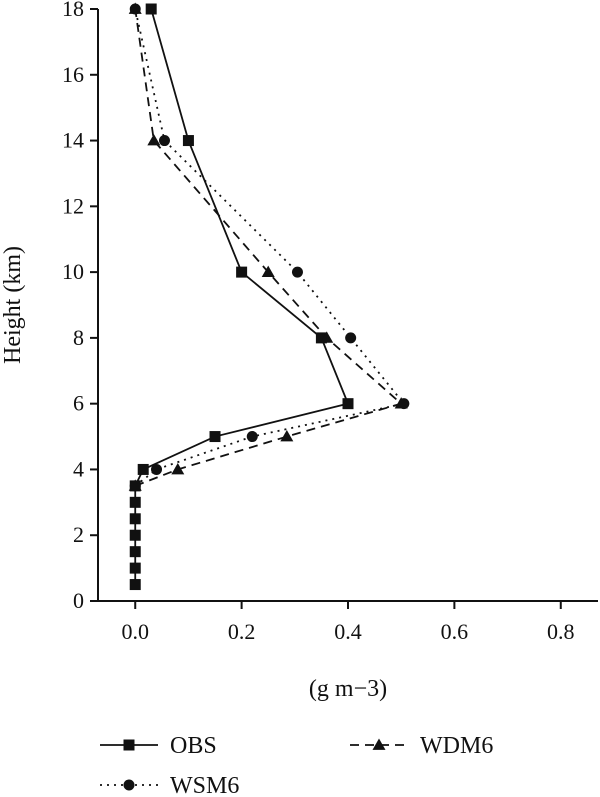 The height and width of the screenshot is (797, 600). I want to click on y-tick-label: 2, so click(78, 534).